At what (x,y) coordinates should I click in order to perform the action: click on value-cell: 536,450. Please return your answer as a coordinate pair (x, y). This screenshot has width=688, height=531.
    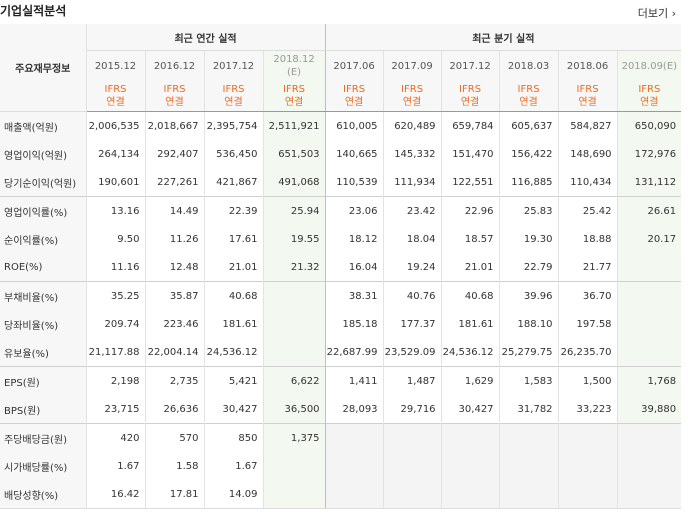
    Looking at the image, I should click on (233, 154).